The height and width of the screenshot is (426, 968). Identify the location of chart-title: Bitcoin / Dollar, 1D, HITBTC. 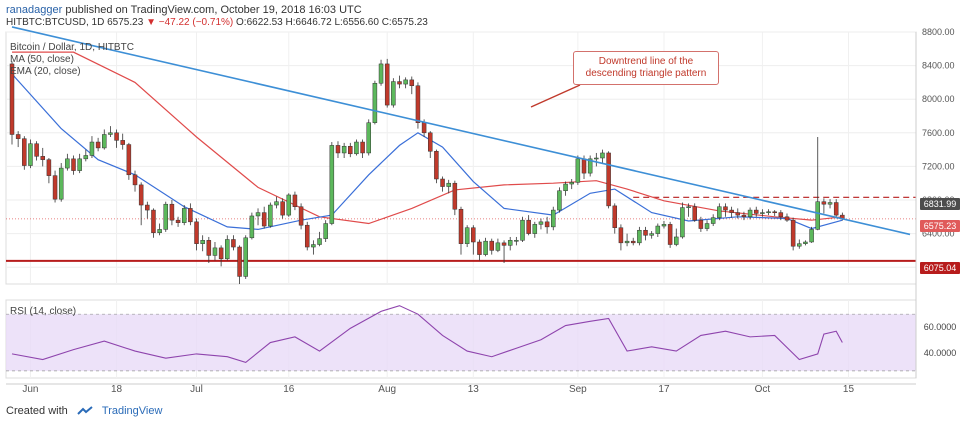
(72, 47).